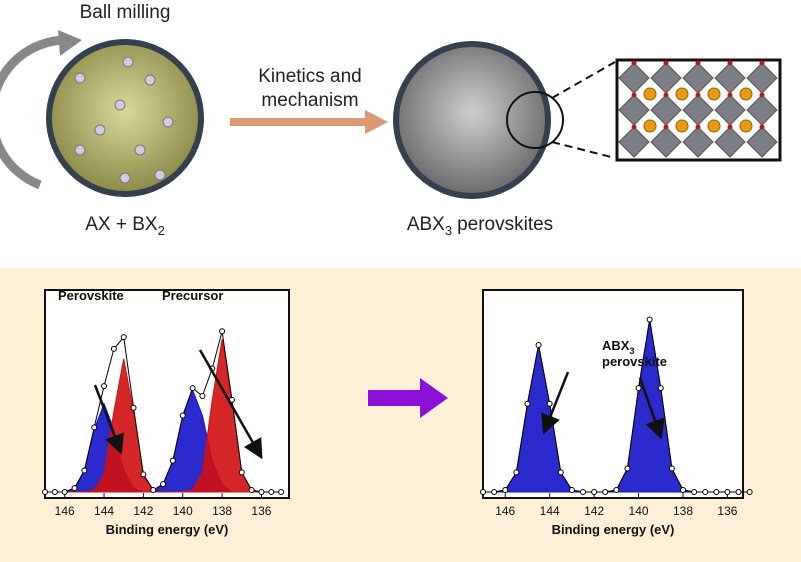 The height and width of the screenshot is (562, 801). Describe the element at coordinates (161, 230) in the screenshot. I see `reactants-subscript: 2` at that location.